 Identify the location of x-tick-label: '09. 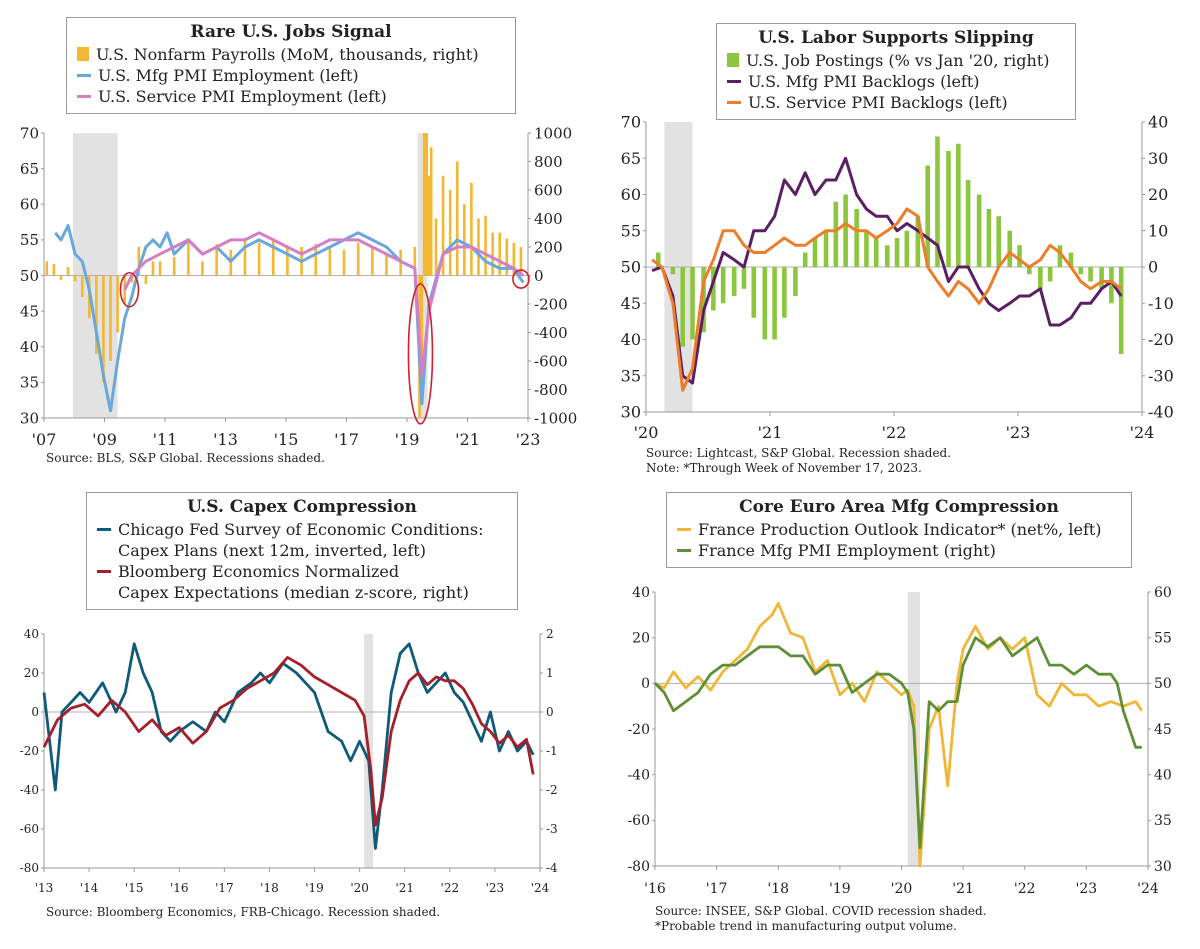
(104, 439).